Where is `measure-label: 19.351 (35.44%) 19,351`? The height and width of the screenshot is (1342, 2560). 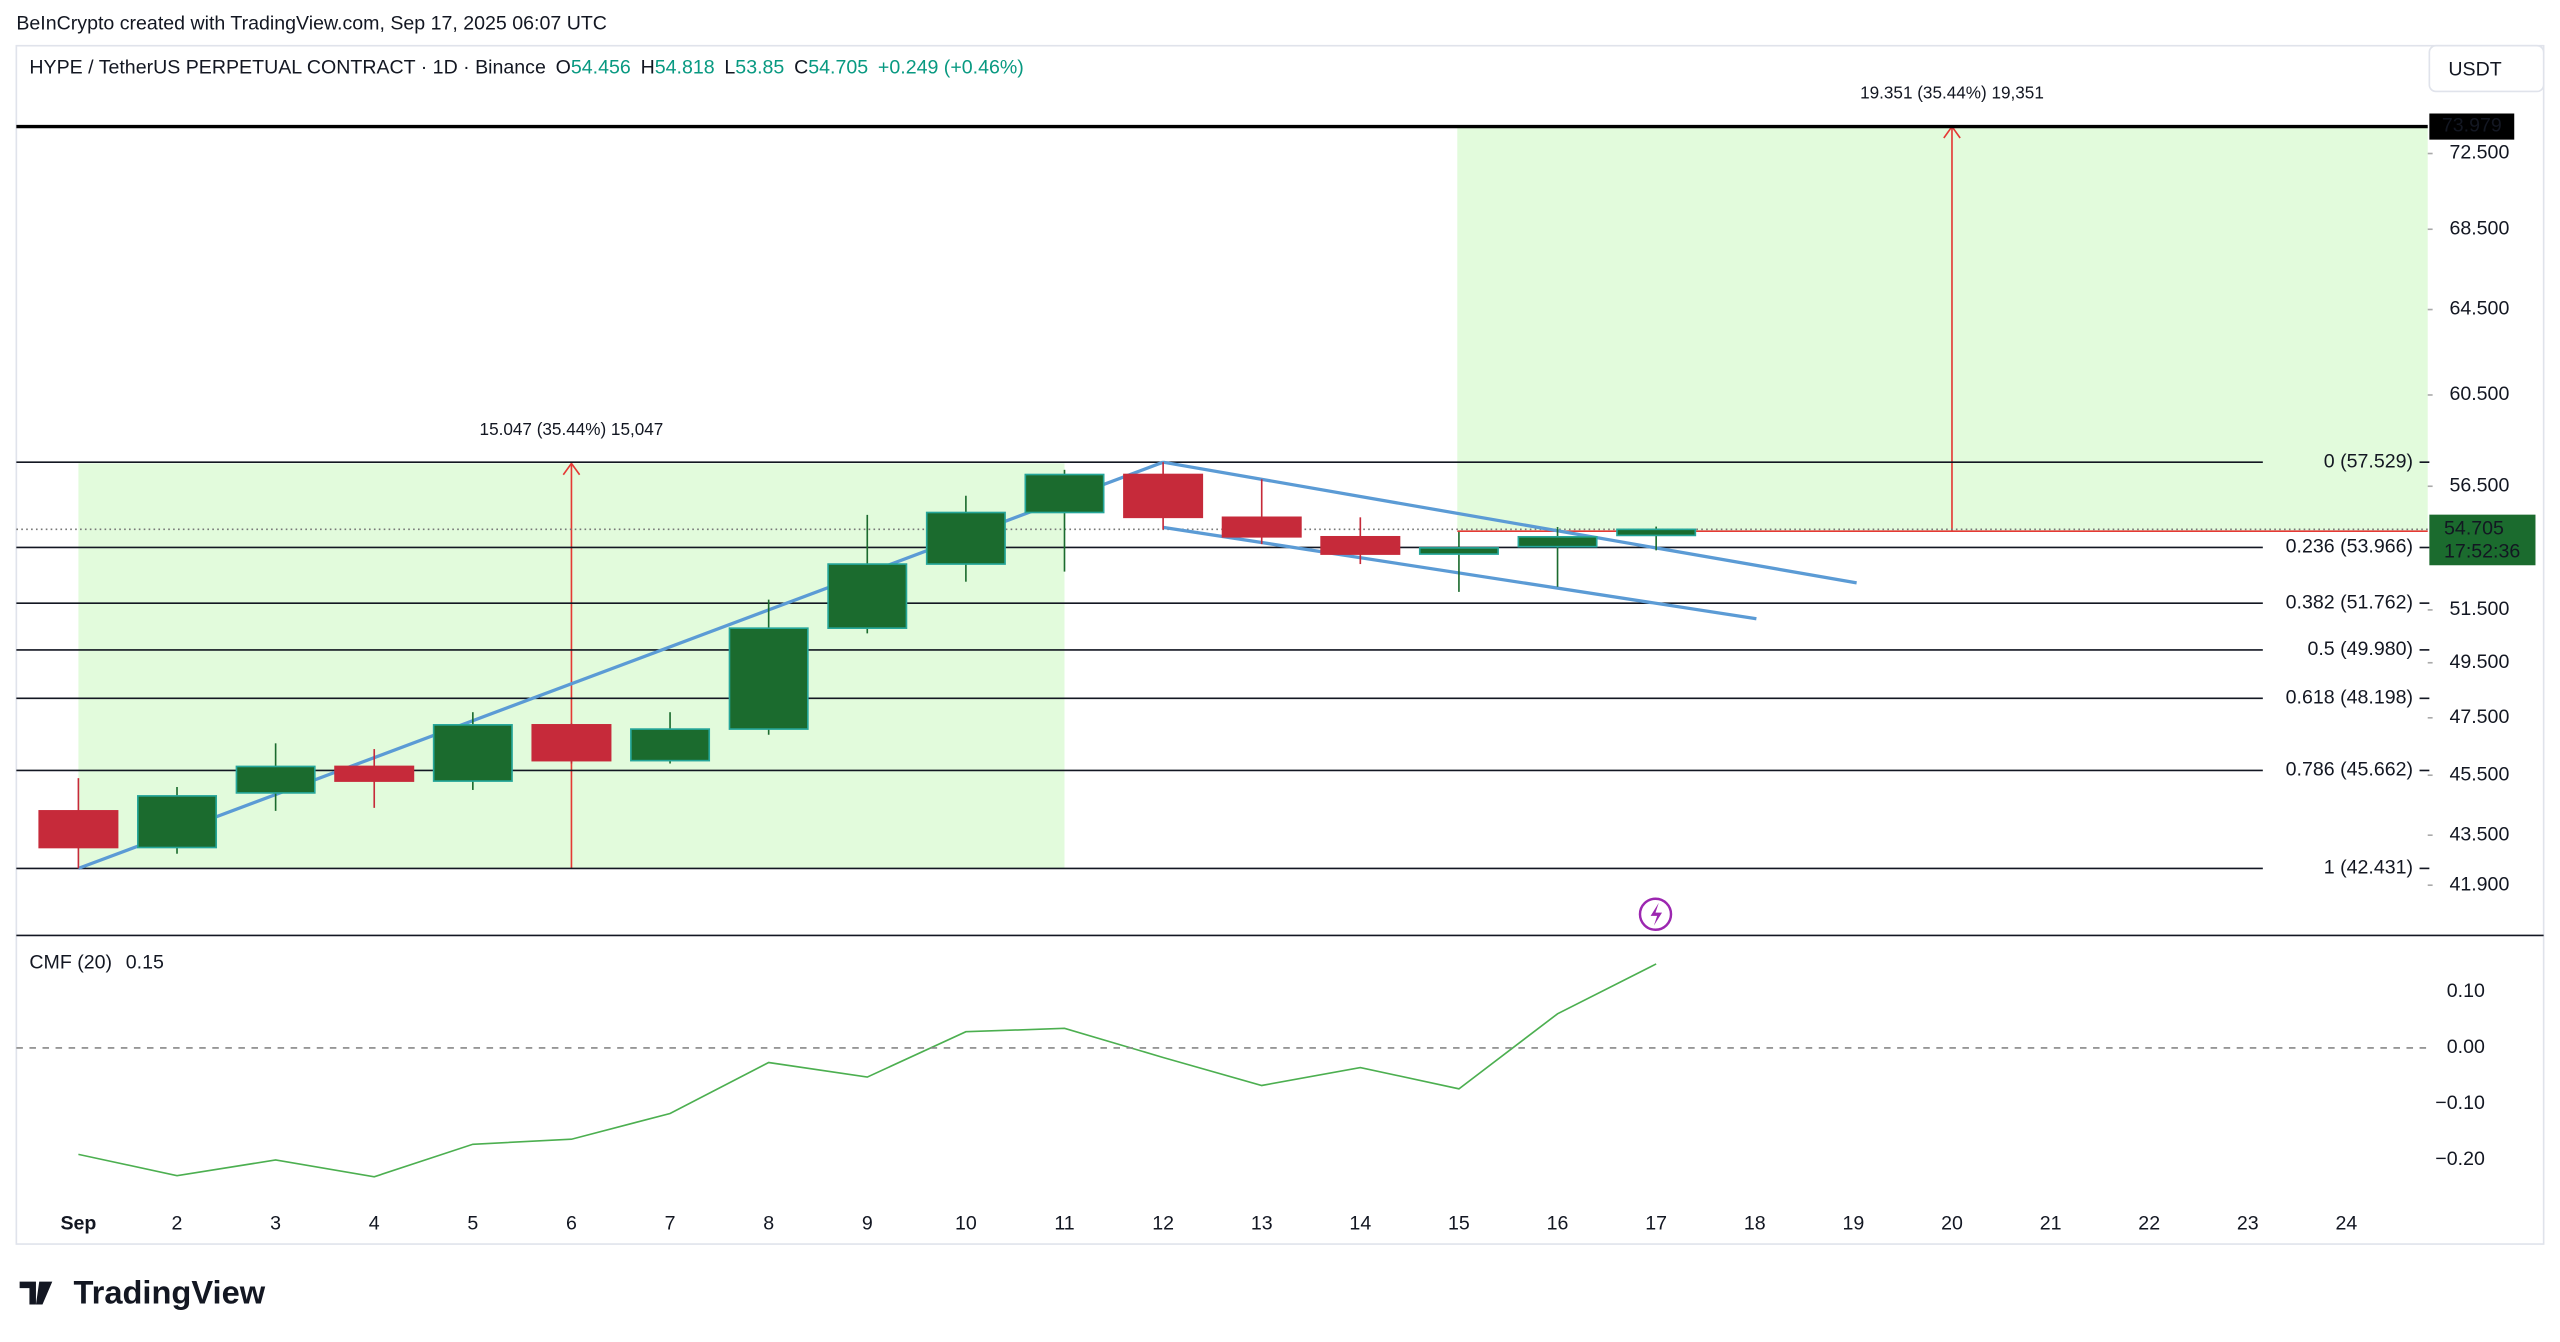 measure-label: 19.351 (35.44%) 19,351 is located at coordinates (1952, 92).